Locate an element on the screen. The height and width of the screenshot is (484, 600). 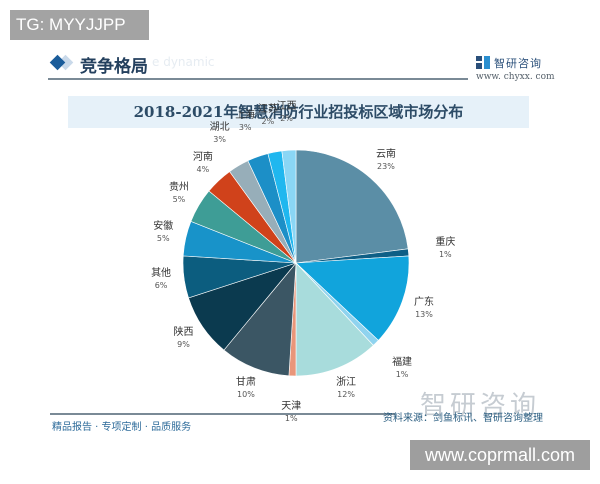
slice-label: 贵州 5% is located at coordinates (179, 194).